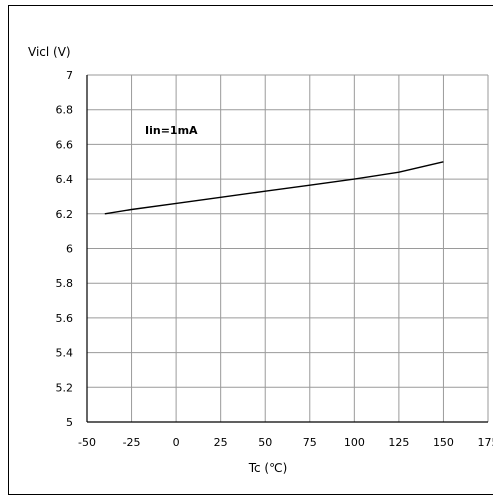 Image resolution: width=493 pixels, height=495 pixels. Describe the element at coordinates (65, 110) in the screenshot. I see `y-tick-label: 6.8` at that location.